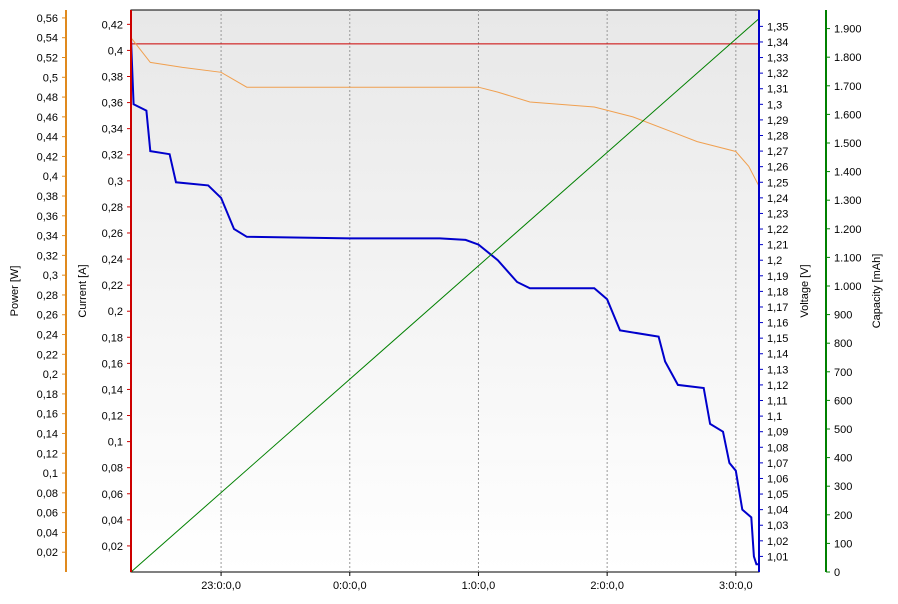  What do you see at coordinates (47, 98) in the screenshot?
I see `power-tick-label: 0,48` at bounding box center [47, 98].